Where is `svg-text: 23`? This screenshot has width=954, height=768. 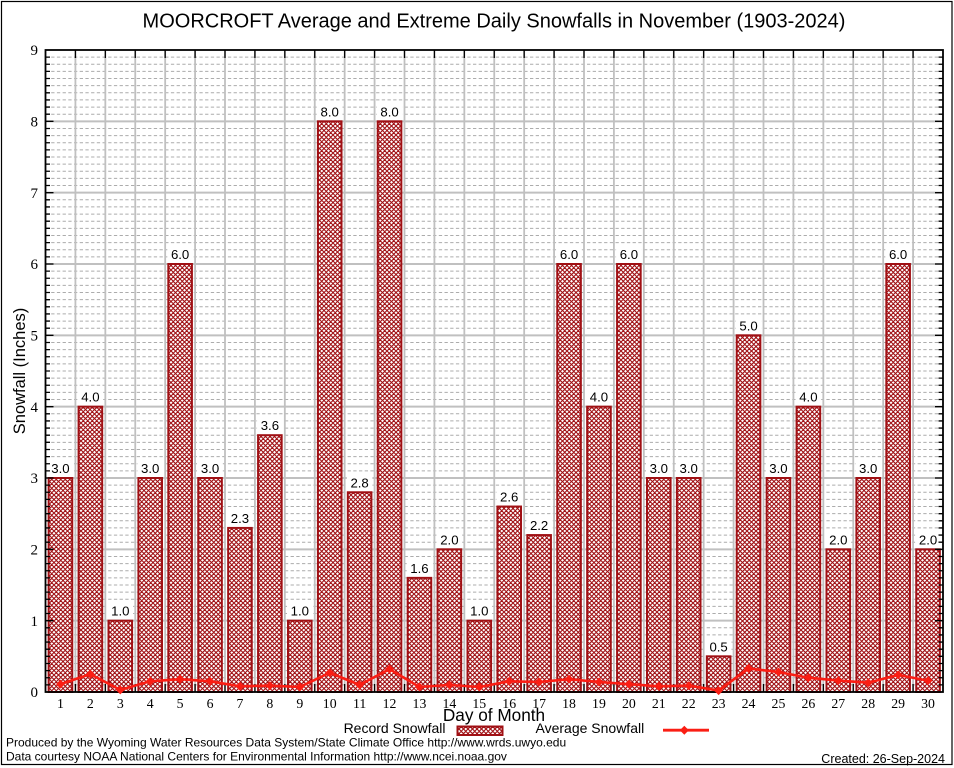
svg-text: 23 is located at coordinates (719, 703).